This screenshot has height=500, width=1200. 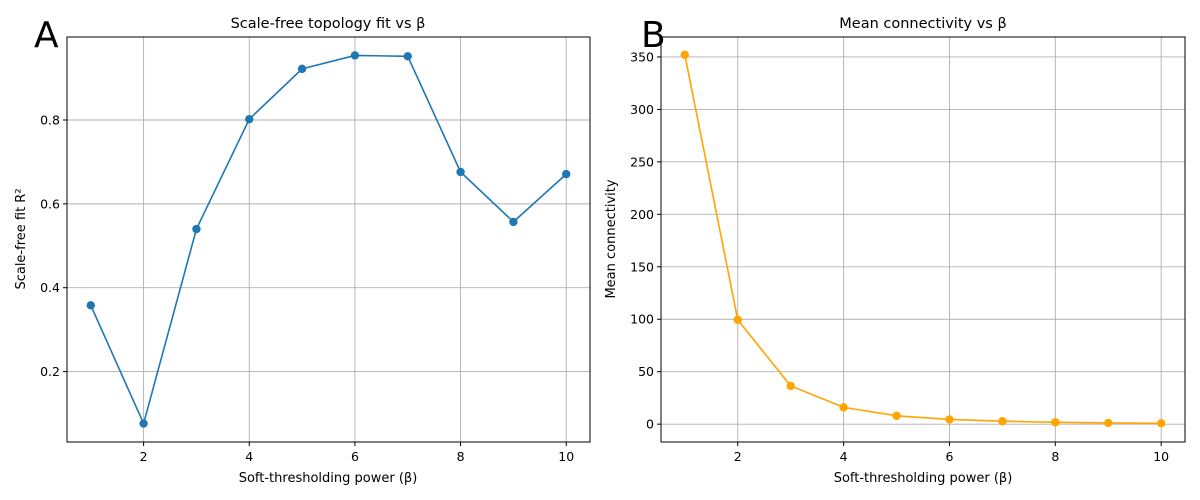 I want to click on panel-a-ytick-label: 0.8, so click(x=50, y=120).